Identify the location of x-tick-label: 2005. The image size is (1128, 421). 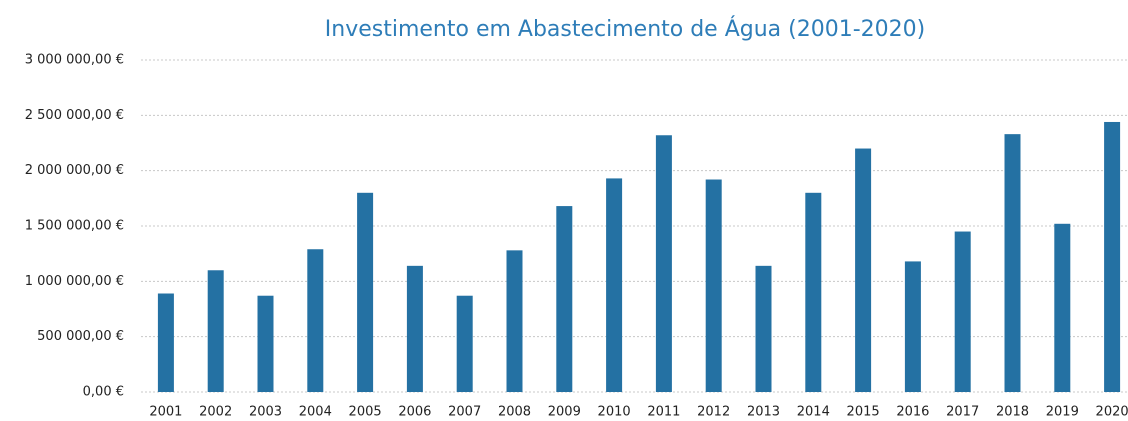
(365, 412).